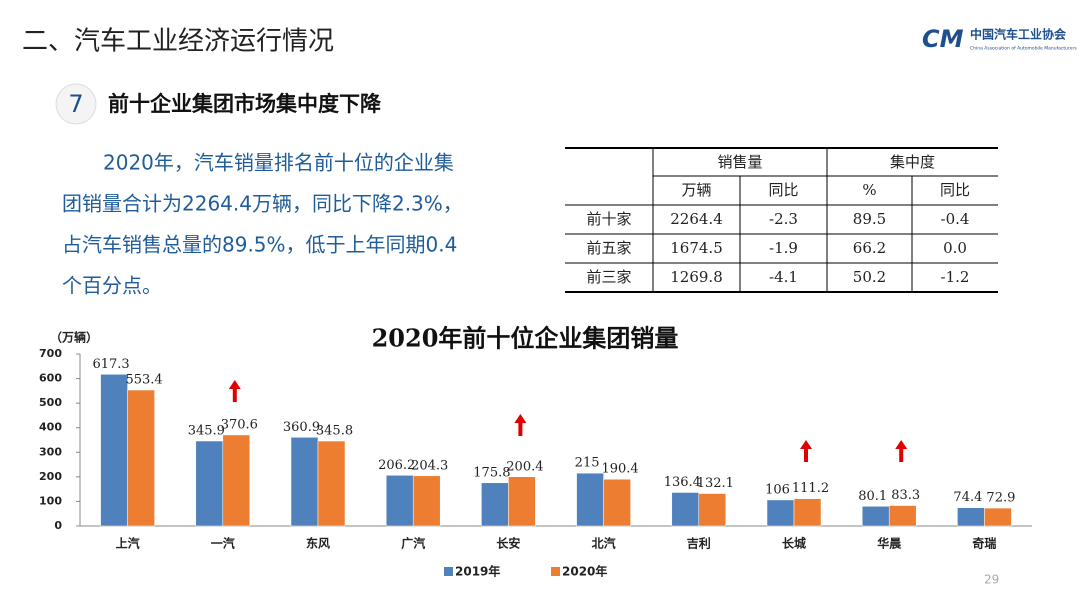  What do you see at coordinates (810, 488) in the screenshot?
I see `data-label: 111.2` at bounding box center [810, 488].